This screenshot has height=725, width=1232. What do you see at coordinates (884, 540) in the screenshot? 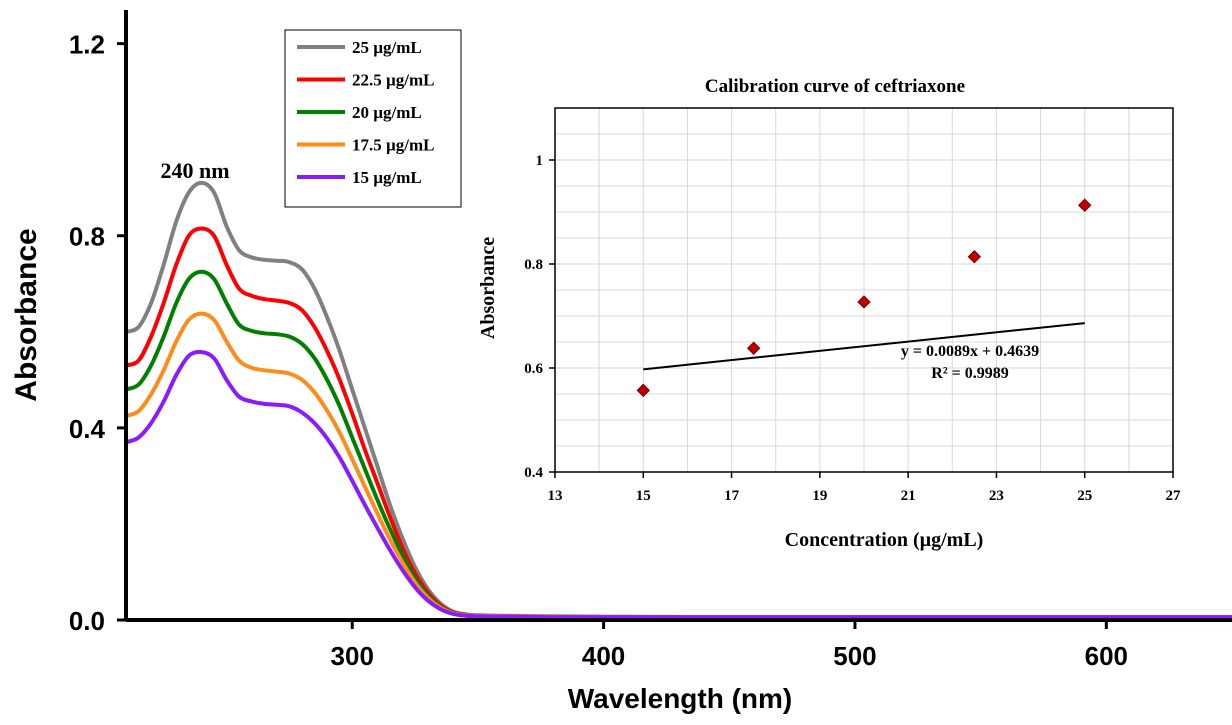
I see `inset-x-axis-label: Concentration (µg/mL)` at bounding box center [884, 540].